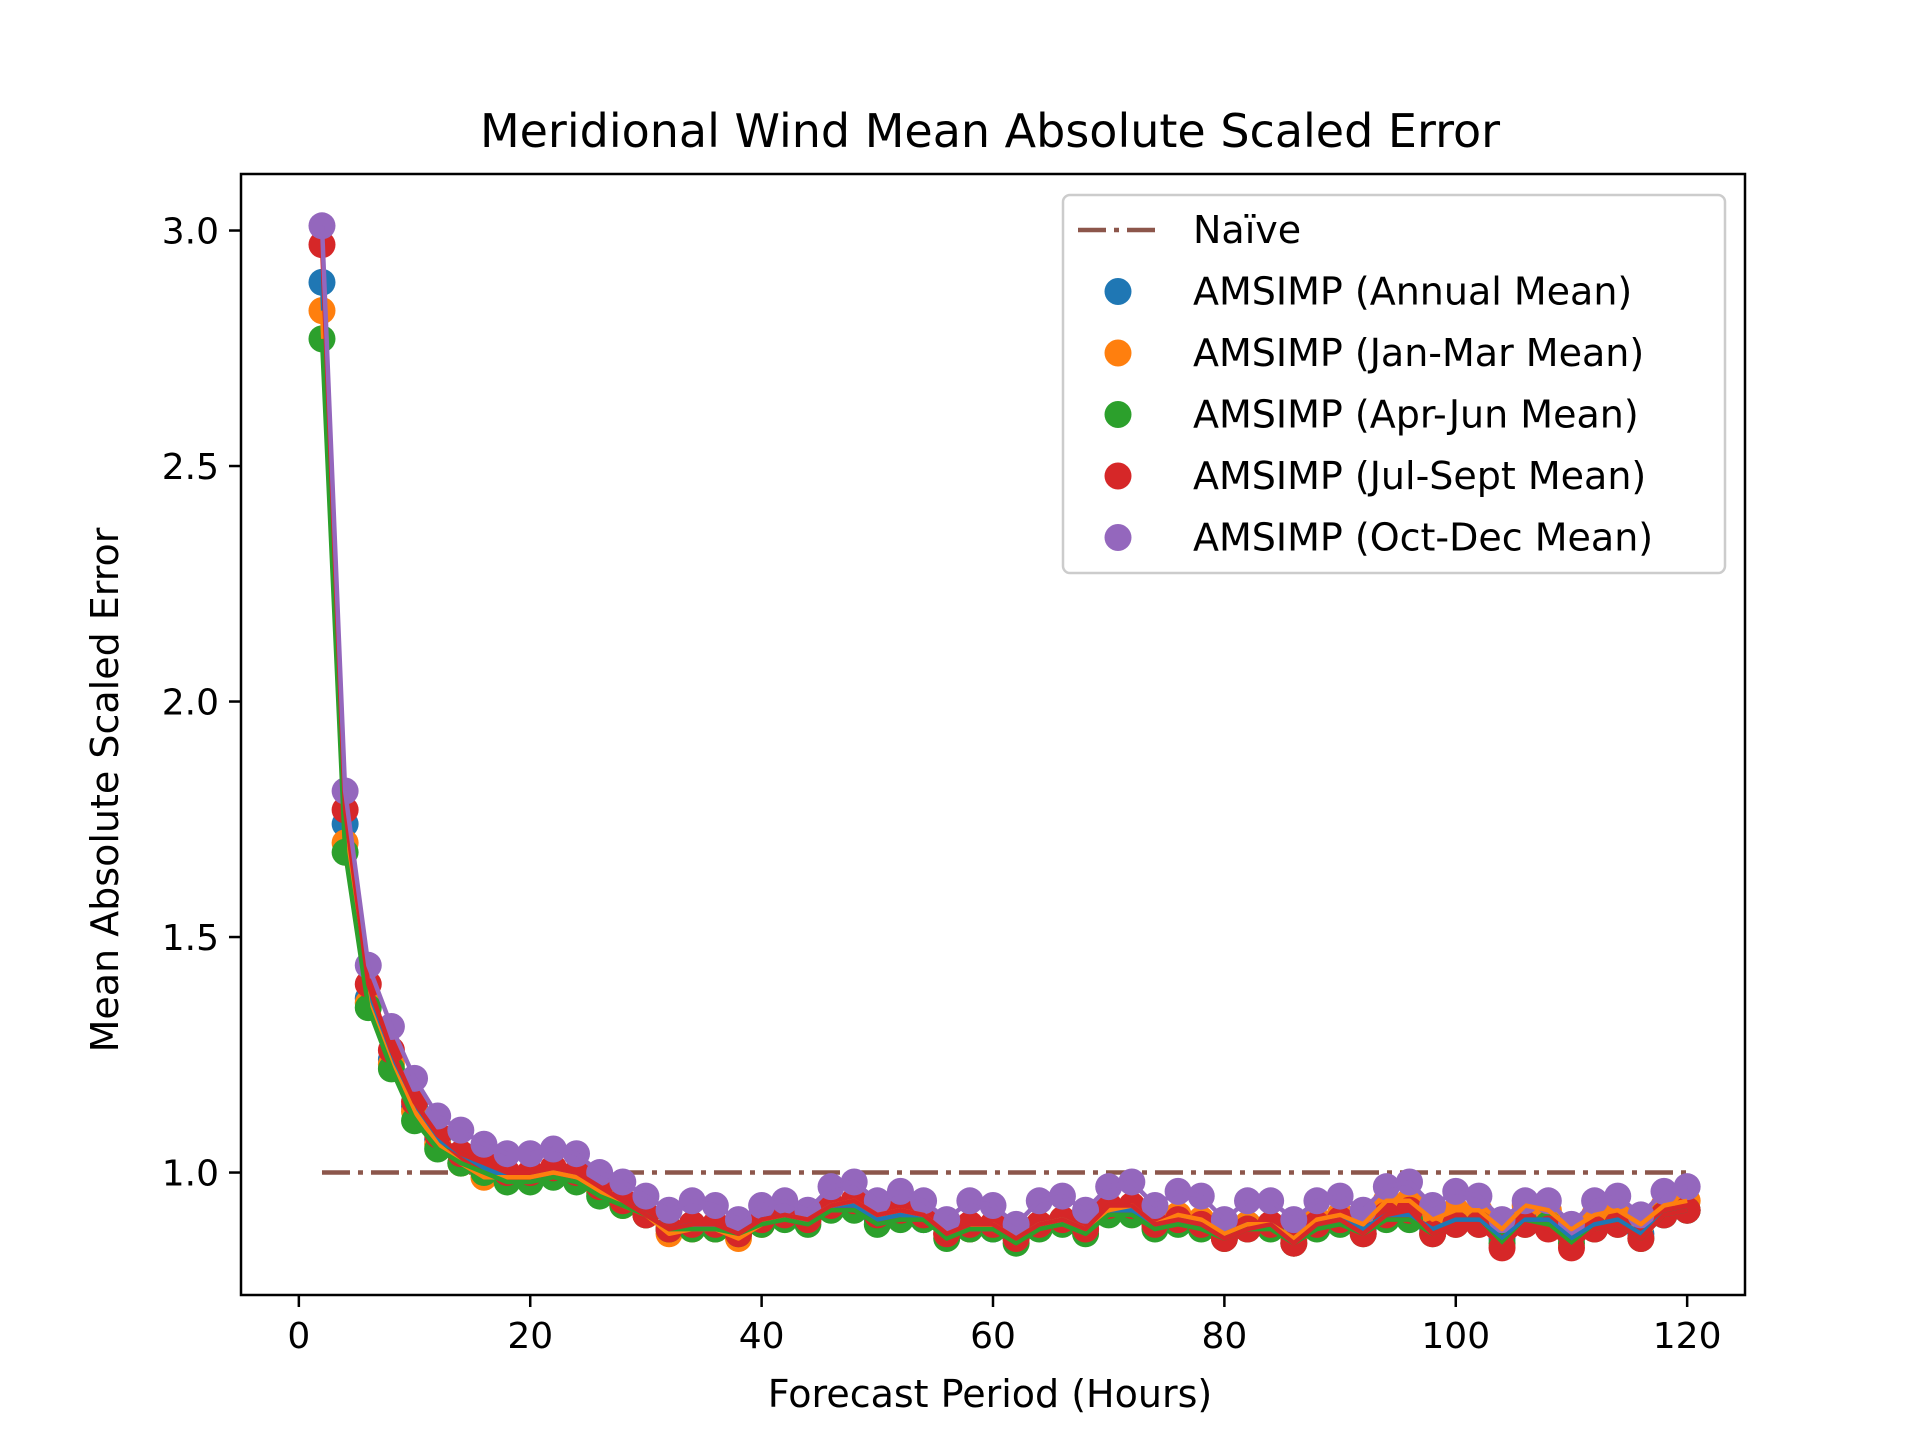 The width and height of the screenshot is (1920, 1440). I want to click on x-tick-label: 20, so click(530, 1336).